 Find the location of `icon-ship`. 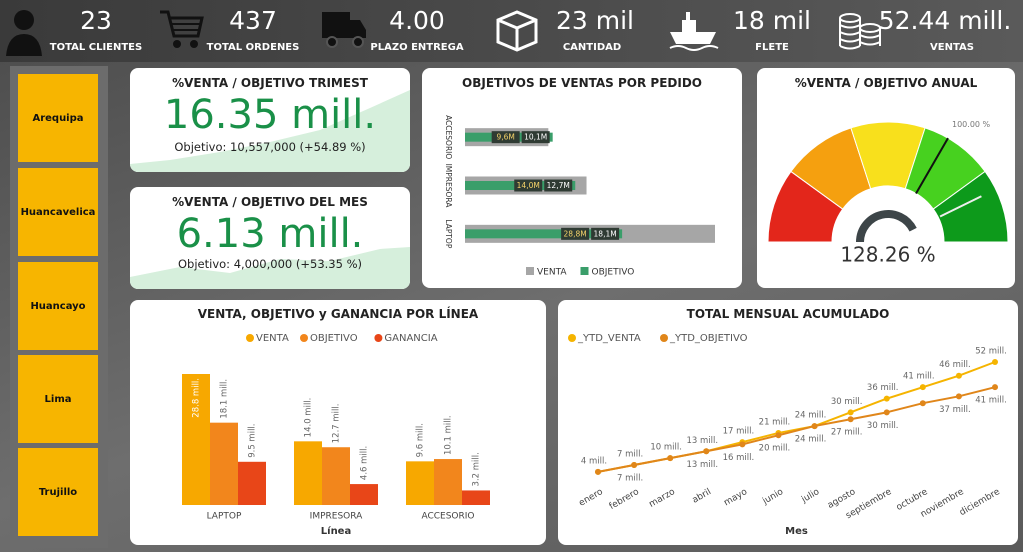

icon-ship is located at coordinates (694, 31).